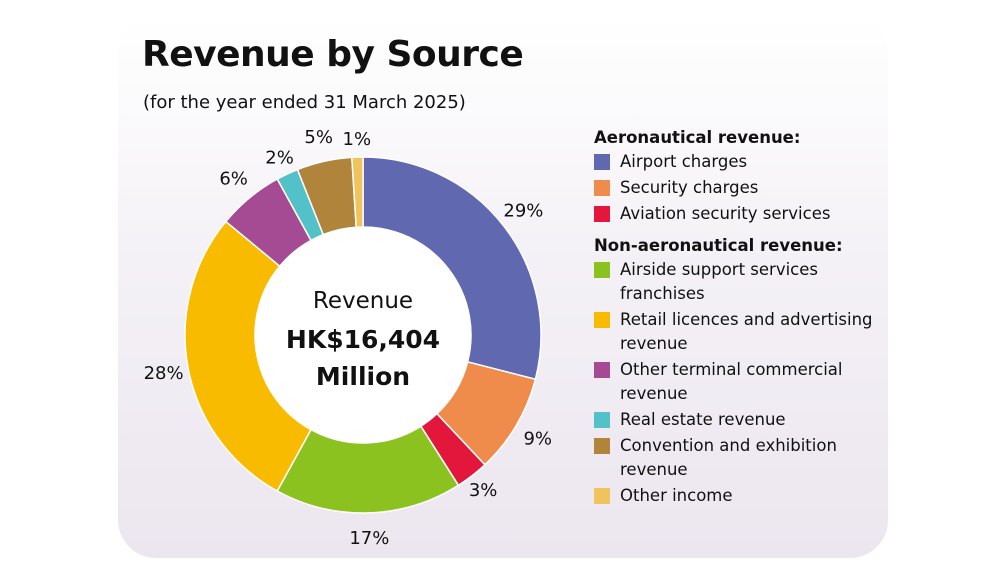 This screenshot has width=1000, height=575. I want to click on slice-label-5: 6%, so click(233, 179).